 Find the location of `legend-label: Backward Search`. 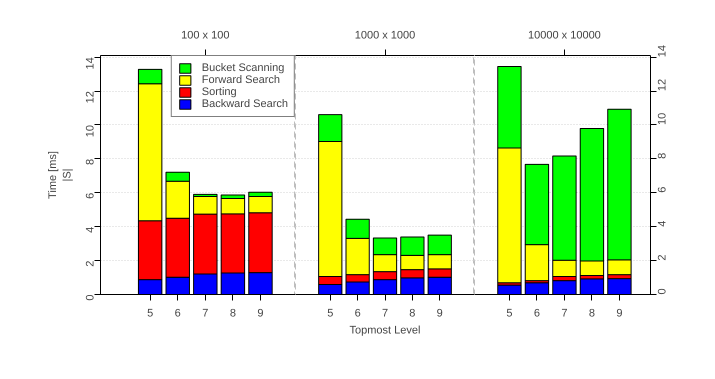

legend-label: Backward Search is located at coordinates (245, 104).